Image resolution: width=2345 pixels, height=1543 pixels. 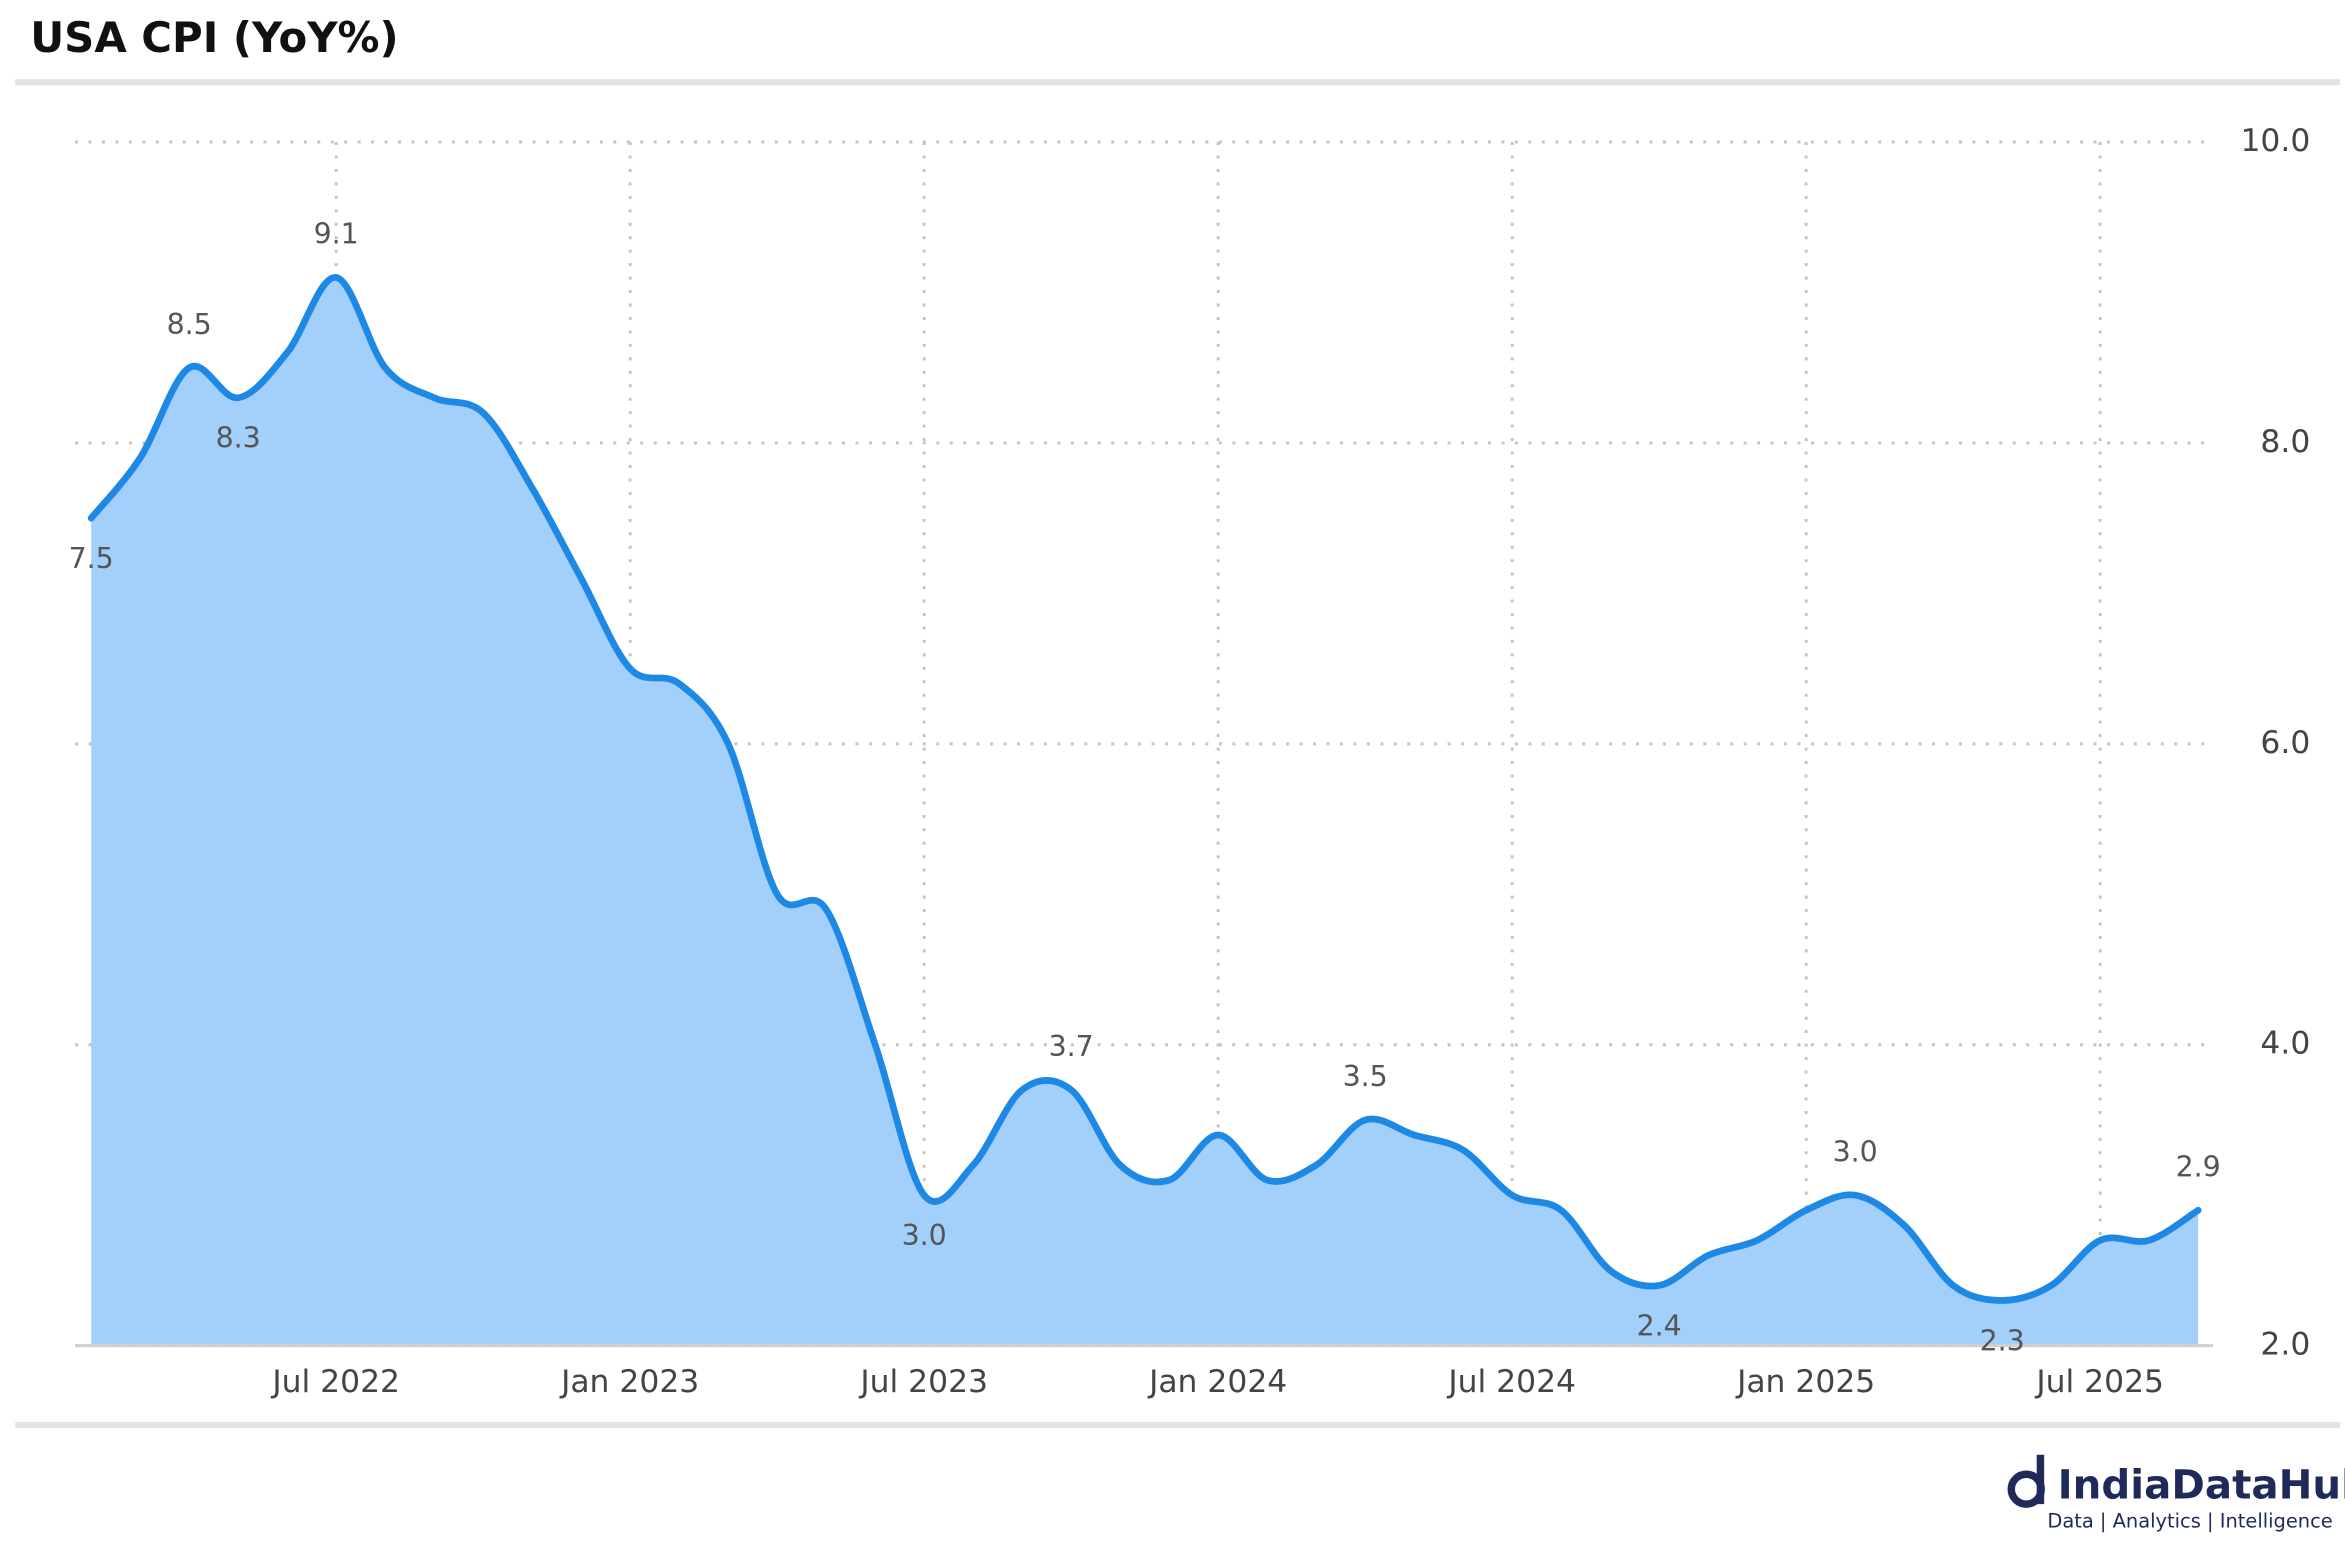 I want to click on chart-title: USA CPI (YoY%), so click(x=214, y=37).